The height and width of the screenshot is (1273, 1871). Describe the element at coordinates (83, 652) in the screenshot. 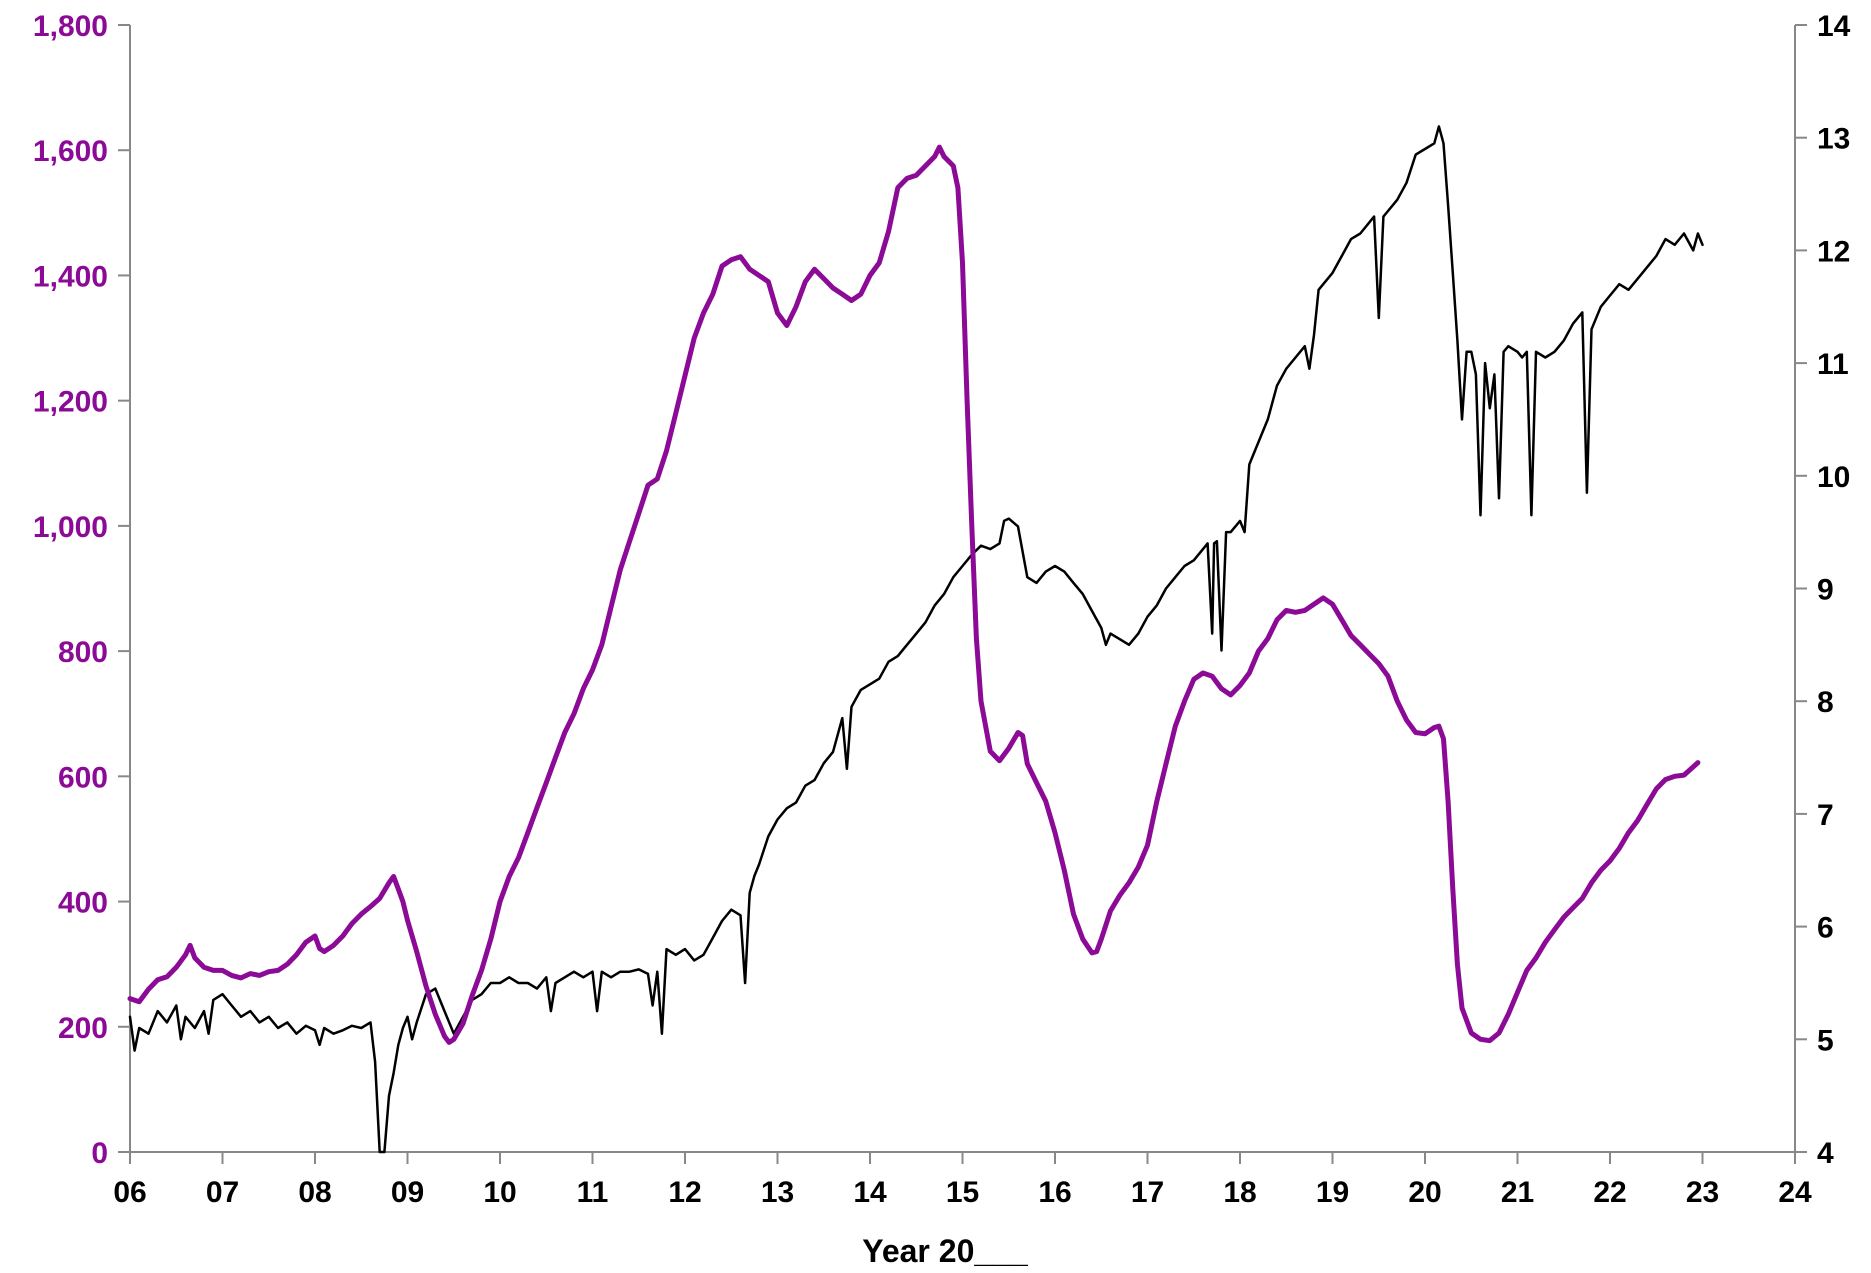

I see `left-tick-label: 800` at that location.